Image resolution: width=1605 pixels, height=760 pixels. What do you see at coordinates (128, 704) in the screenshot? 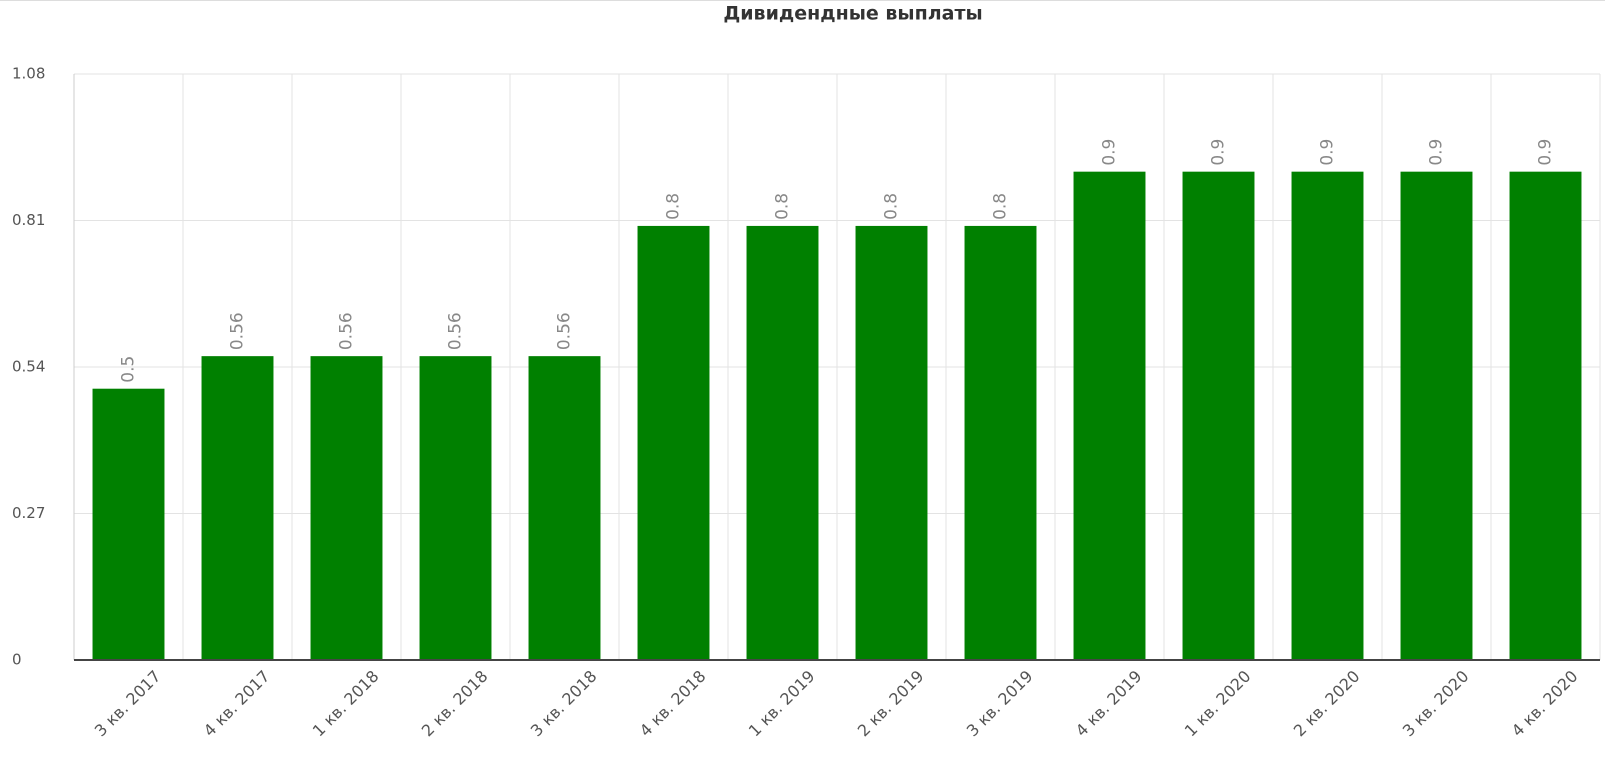
I see `x-tick-label: 3 кв. 2017` at bounding box center [128, 704].